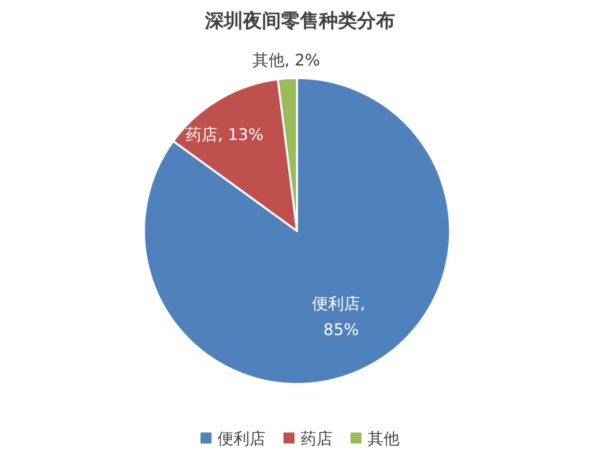 This screenshot has height=465, width=600. I want to click on legend-label: 便利店, so click(242, 438).